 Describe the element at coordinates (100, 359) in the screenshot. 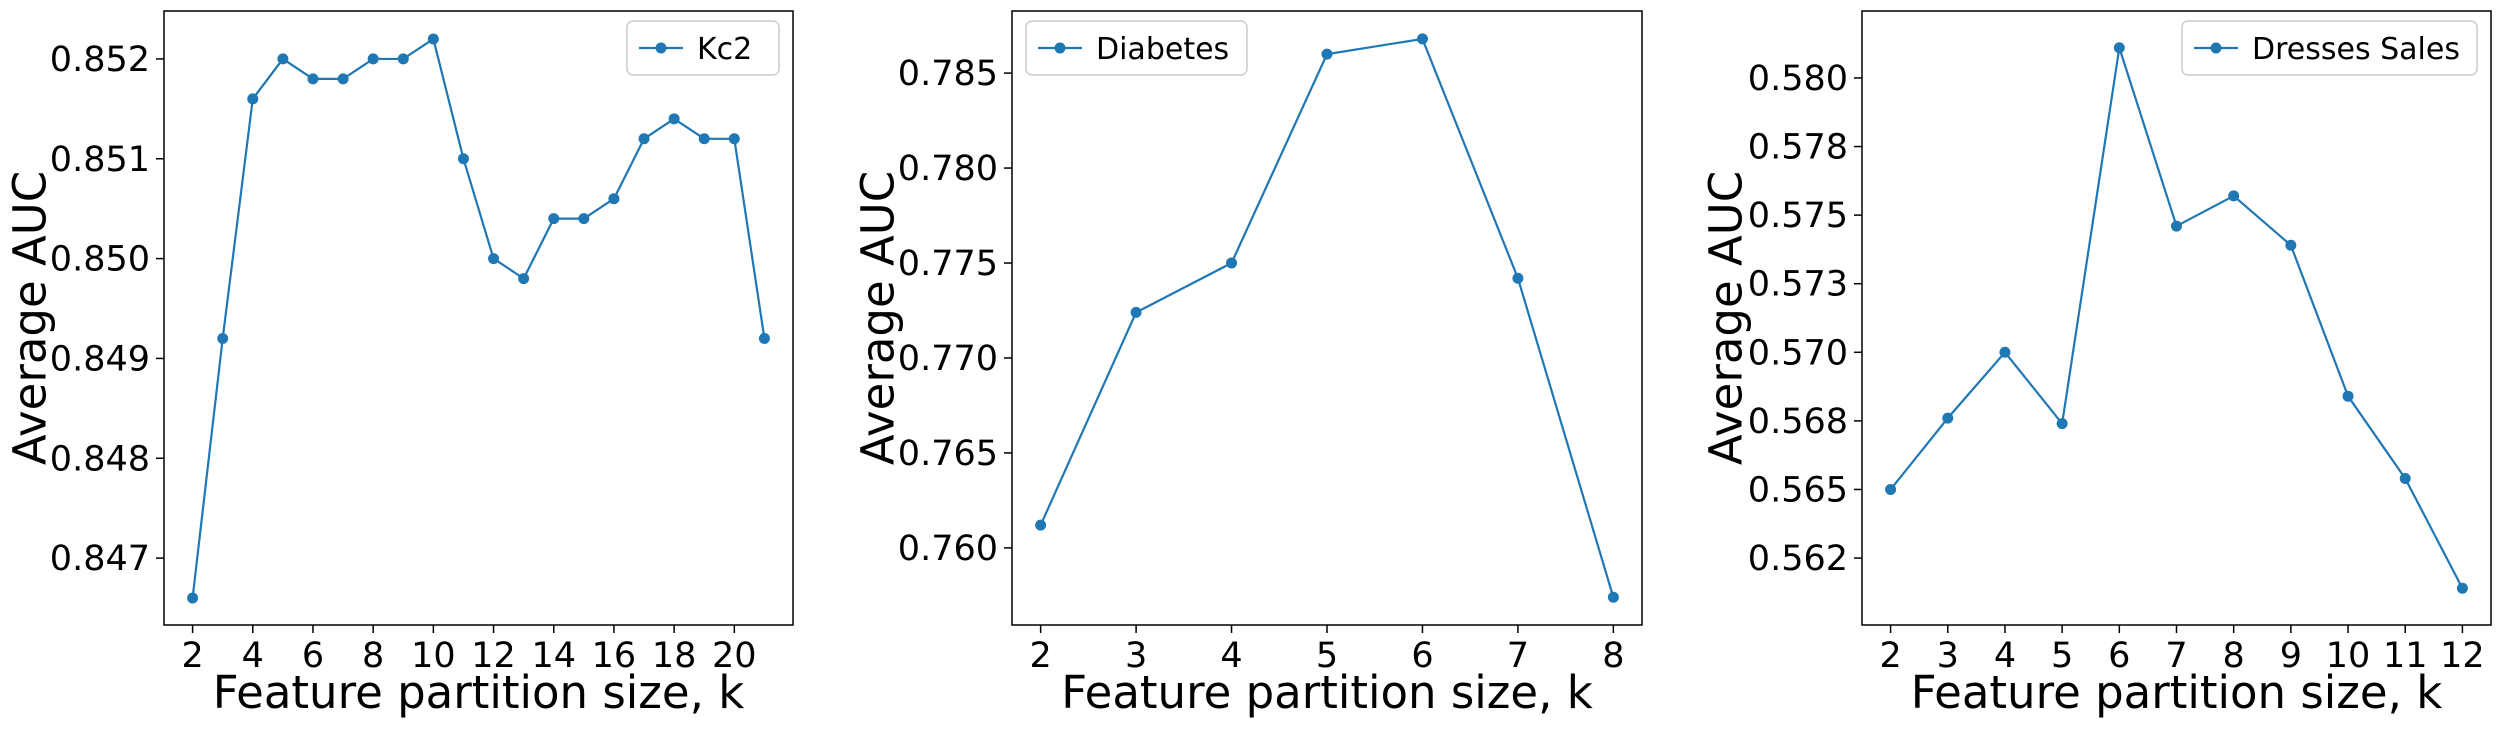

I see `y-tick-label: 0.849` at that location.